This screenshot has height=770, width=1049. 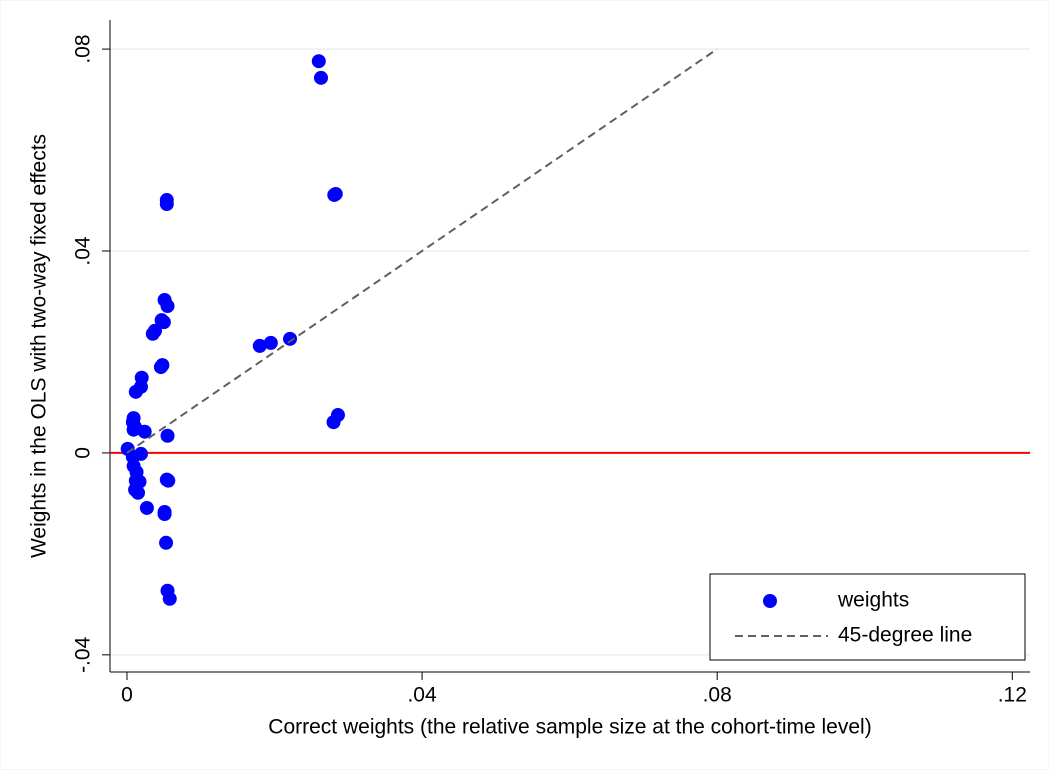 What do you see at coordinates (873, 600) in the screenshot?
I see `legend-label: weights` at bounding box center [873, 600].